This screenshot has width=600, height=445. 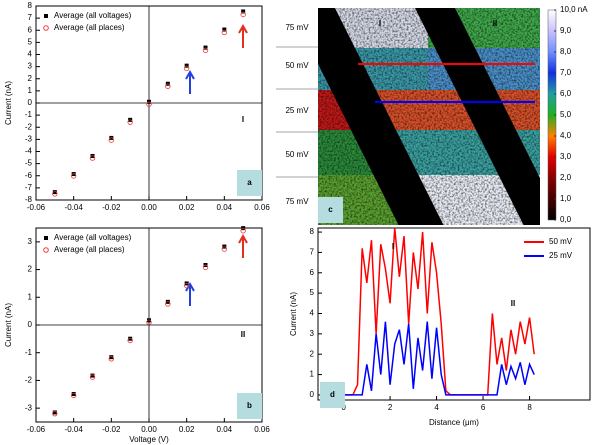 What do you see at coordinates (566, 93) in the screenshot?
I see `colorbar-tick-label: 6,0` at bounding box center [566, 93].